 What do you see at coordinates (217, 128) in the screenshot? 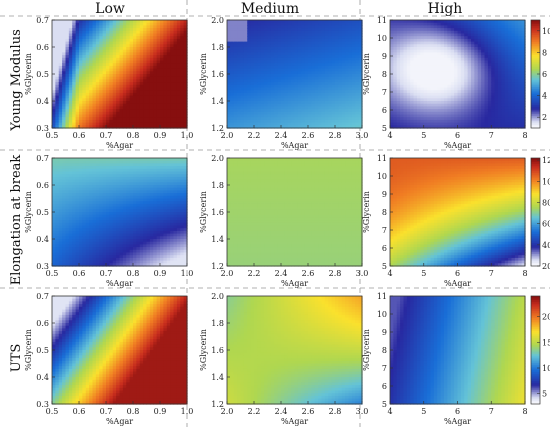
I see `y-tick-label: 1.2` at bounding box center [217, 128].